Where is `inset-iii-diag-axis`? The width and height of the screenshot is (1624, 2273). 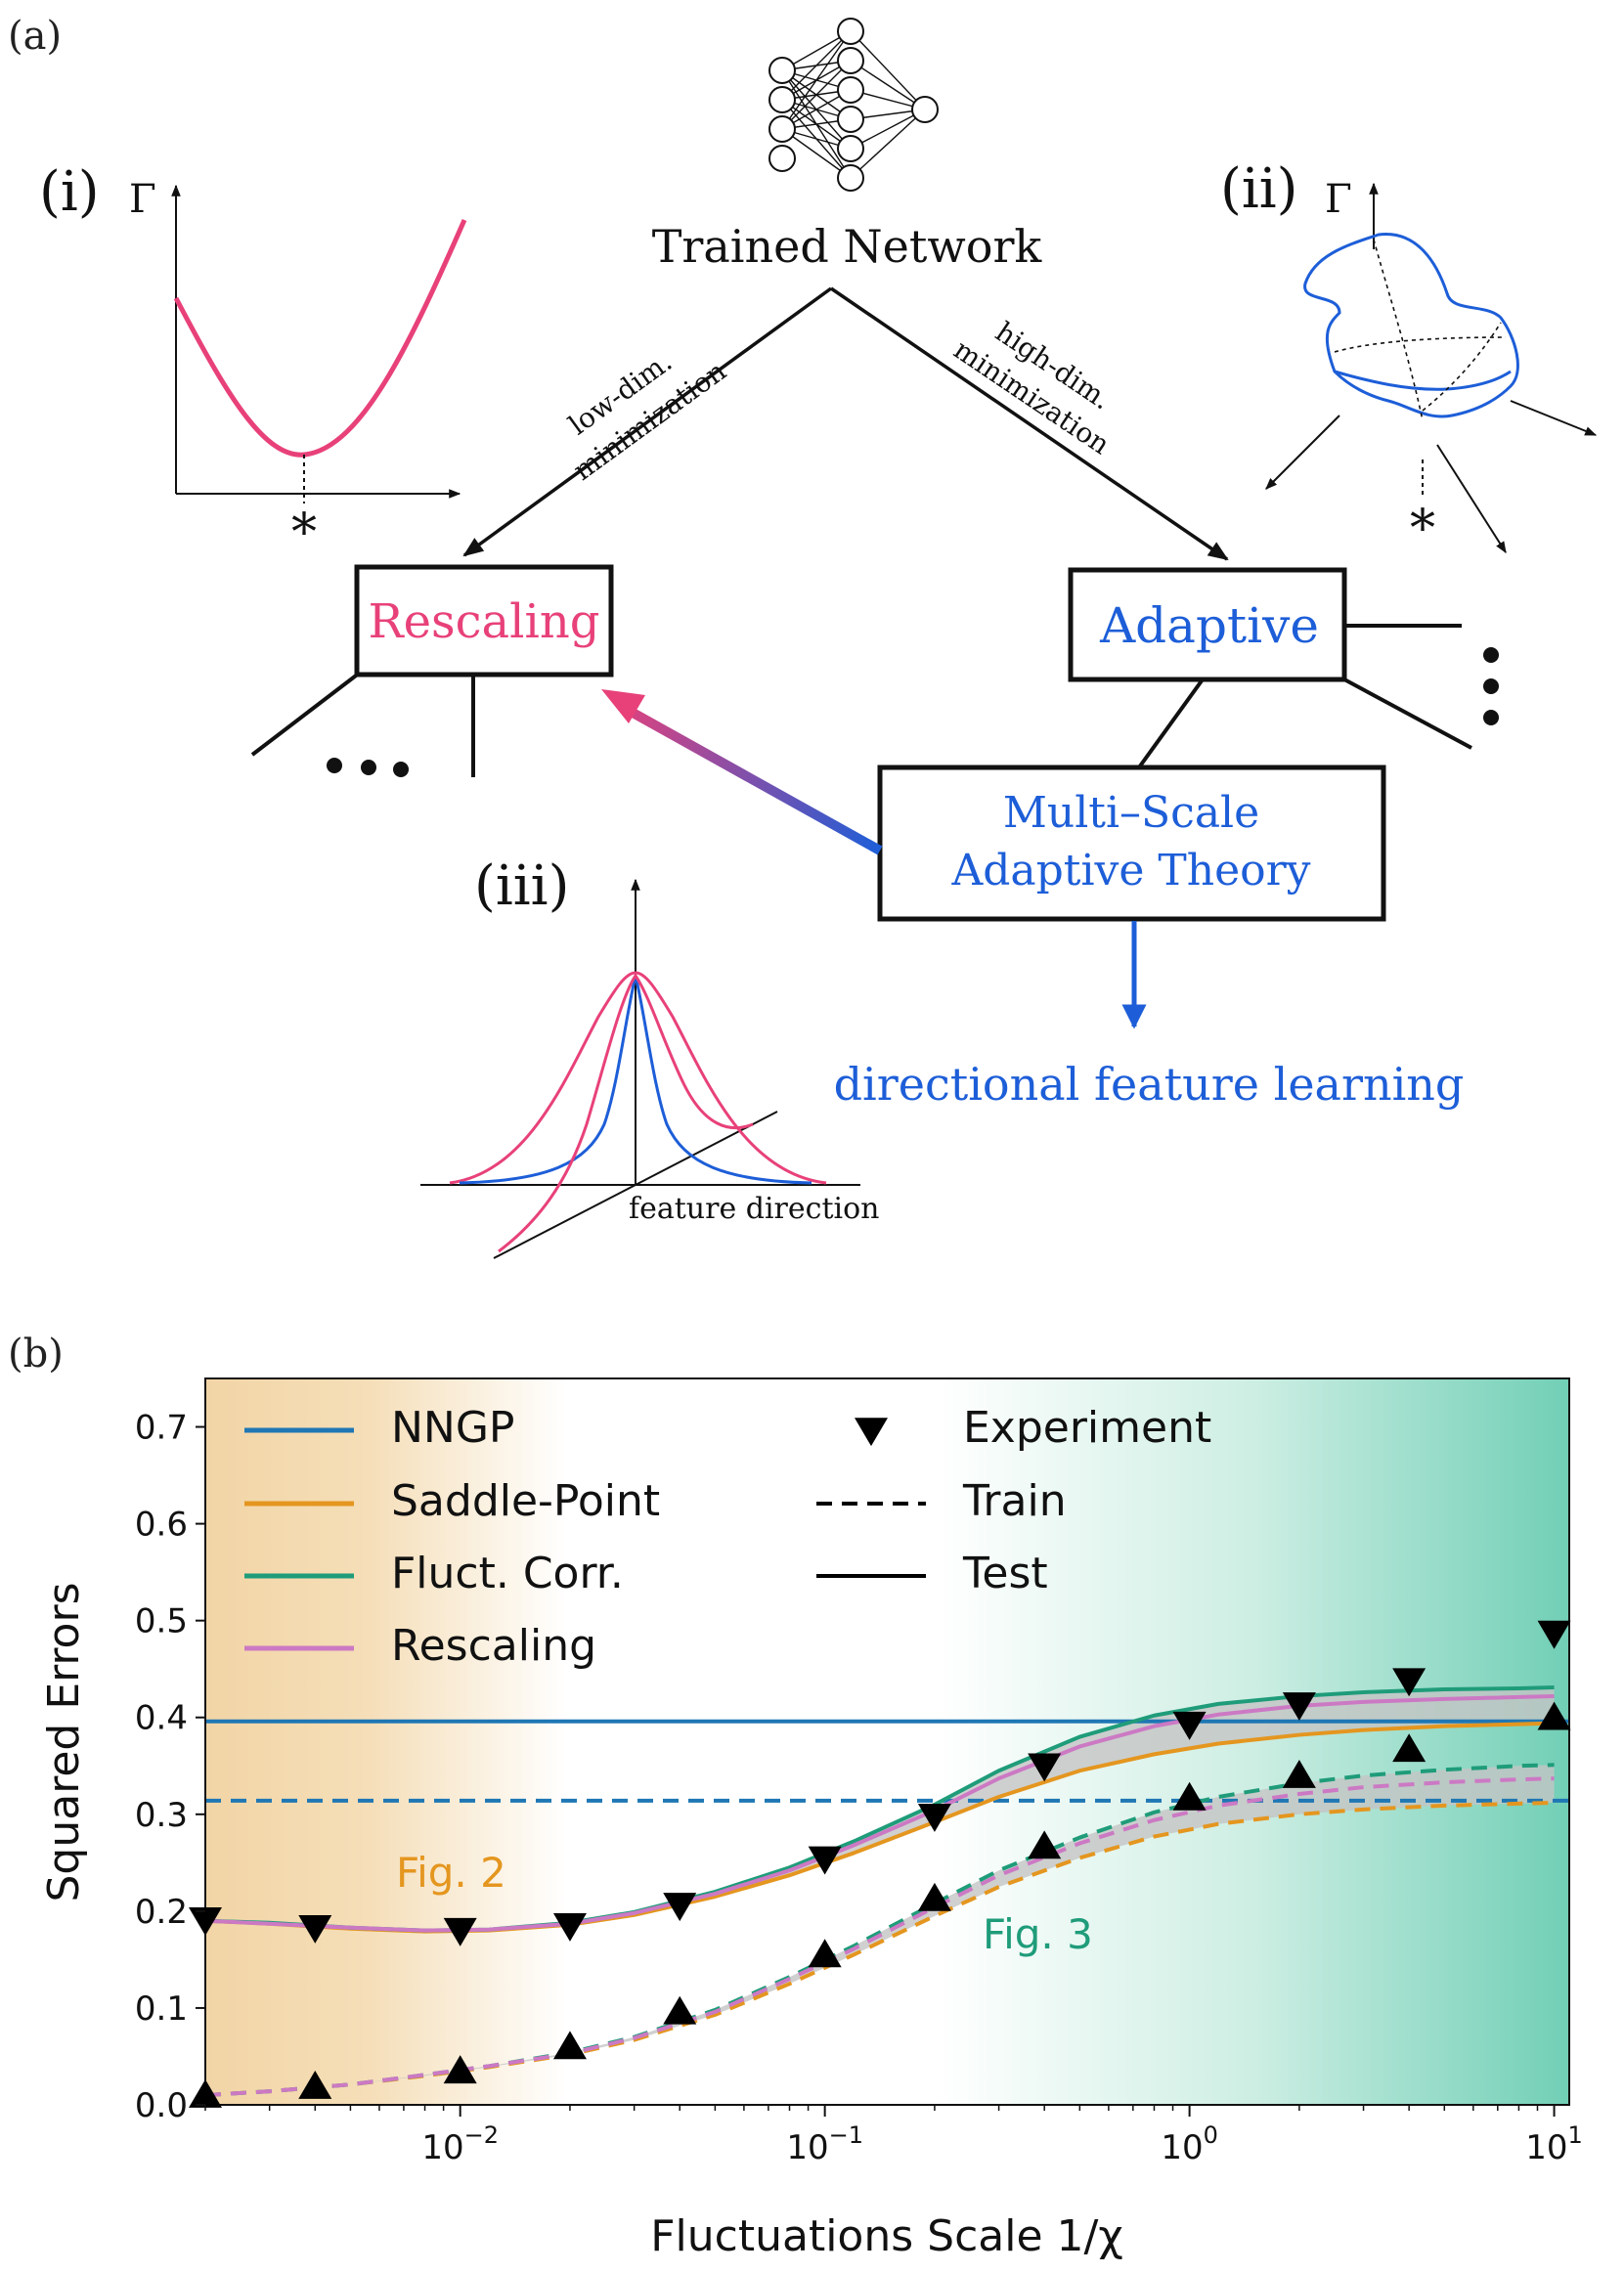
inset-iii-diag-axis is located at coordinates (636, 1185).